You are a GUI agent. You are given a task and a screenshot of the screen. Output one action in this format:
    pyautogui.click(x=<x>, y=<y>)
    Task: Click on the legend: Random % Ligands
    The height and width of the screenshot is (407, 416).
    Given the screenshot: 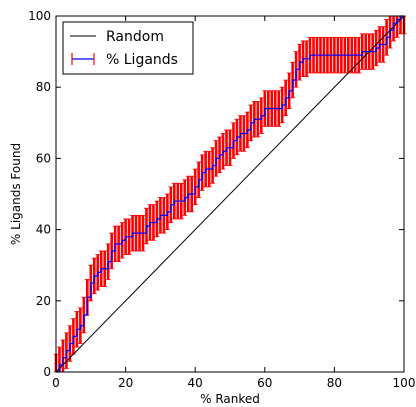 What is the action you would take?
    pyautogui.click(x=128, y=48)
    